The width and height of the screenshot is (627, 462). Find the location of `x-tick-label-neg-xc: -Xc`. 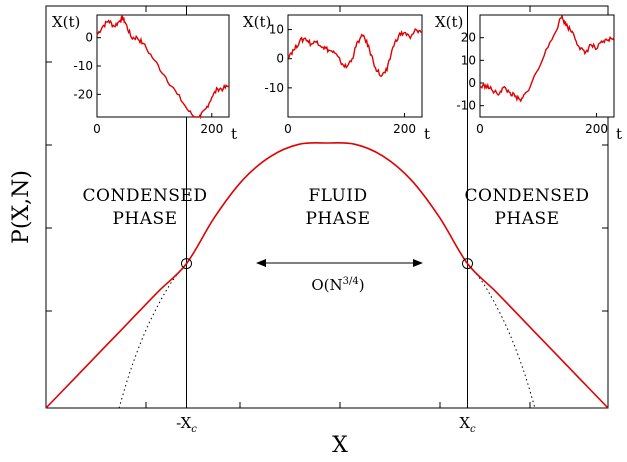

x-tick-label-neg-xc: -Xc is located at coordinates (186, 424).